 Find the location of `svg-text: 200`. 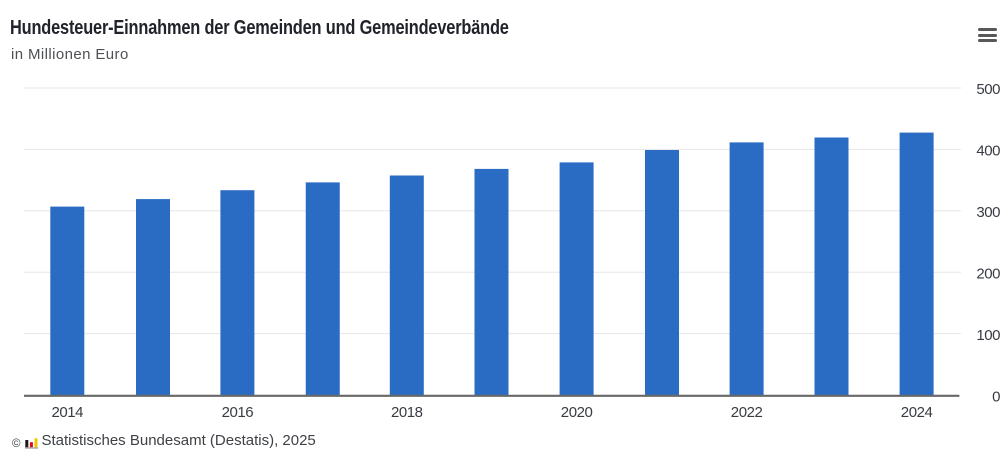

svg-text: 200 is located at coordinates (988, 273).